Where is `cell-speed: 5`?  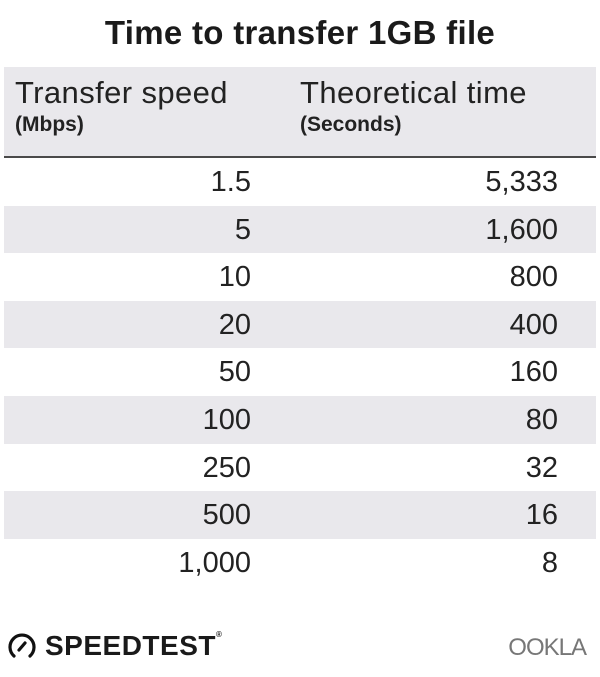 cell-speed: 5 is located at coordinates (242, 229).